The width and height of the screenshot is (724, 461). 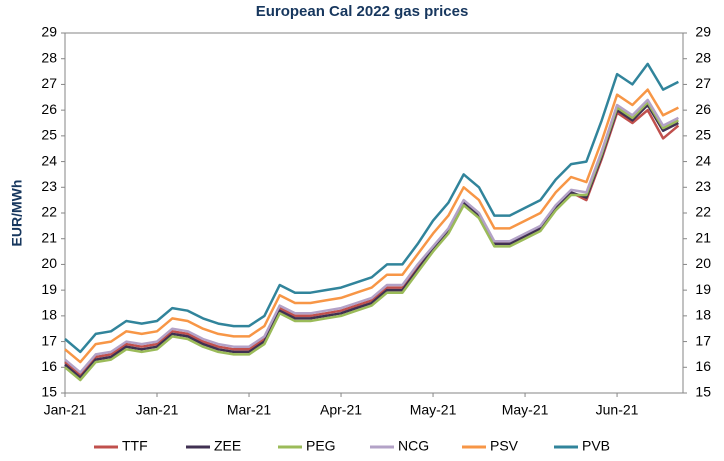 I want to click on y-tick-label: 24, so click(x=49, y=160).